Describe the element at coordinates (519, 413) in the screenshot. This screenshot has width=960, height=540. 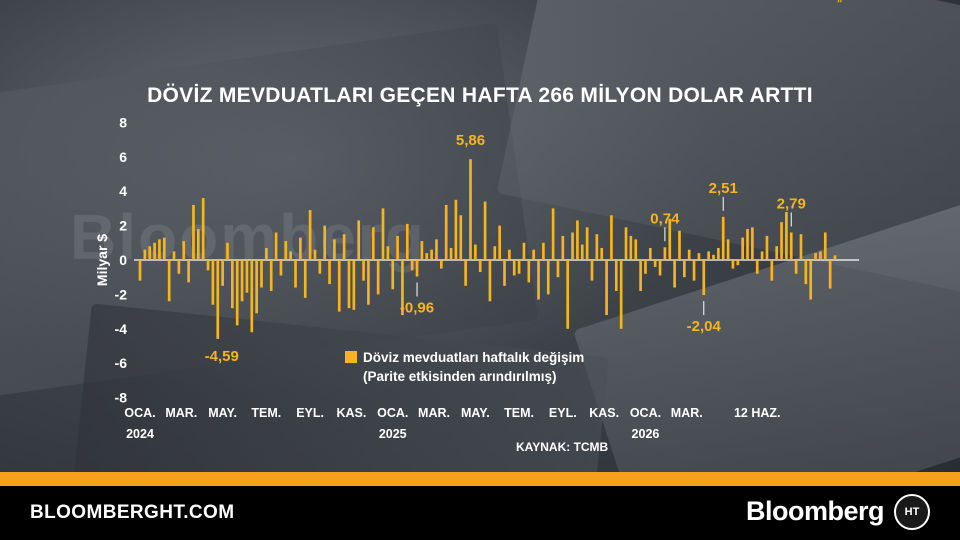
I see `x-tick-label: TEM.` at that location.